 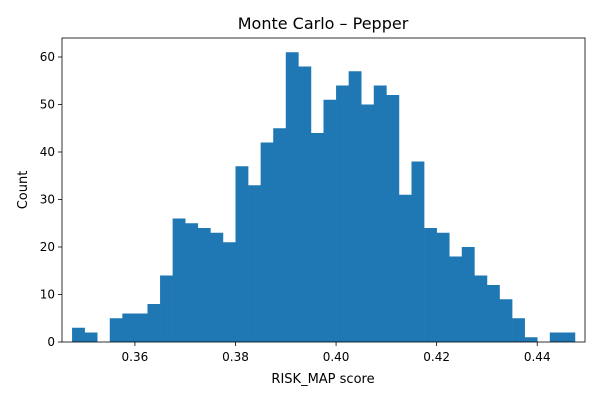 What do you see at coordinates (47, 57) in the screenshot?
I see `y-tick-label: 60` at bounding box center [47, 57].